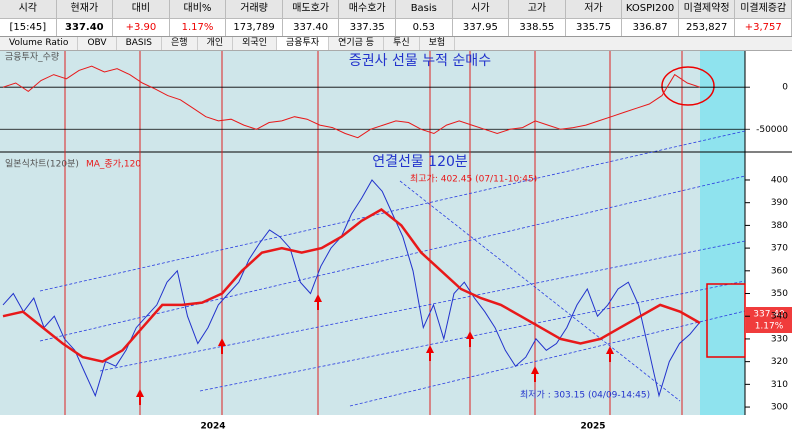 The width and height of the screenshot is (792, 434). Describe the element at coordinates (198, 9) in the screenshot. I see `header-label: 대비%` at that location.